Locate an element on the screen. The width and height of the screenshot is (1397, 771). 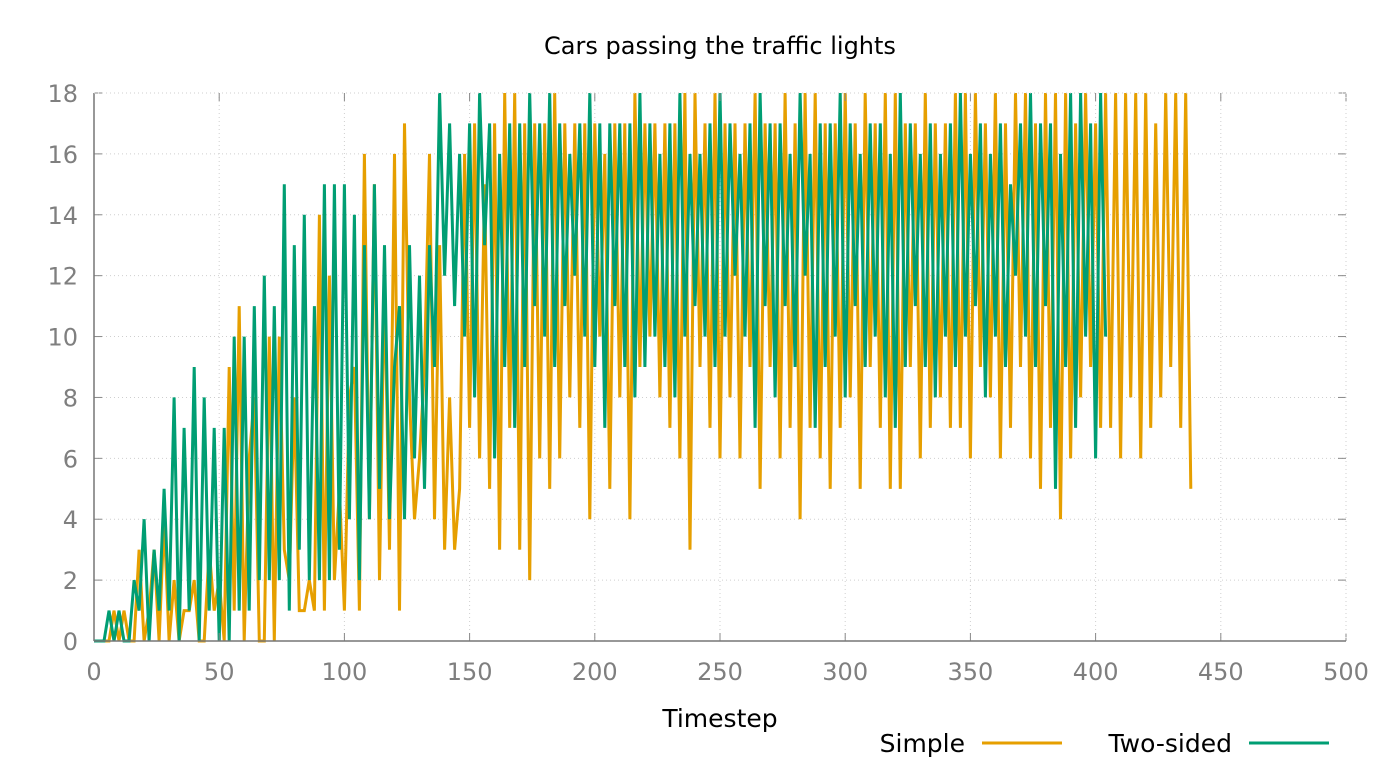
x-tick-label: 250 is located at coordinates (720, 672).